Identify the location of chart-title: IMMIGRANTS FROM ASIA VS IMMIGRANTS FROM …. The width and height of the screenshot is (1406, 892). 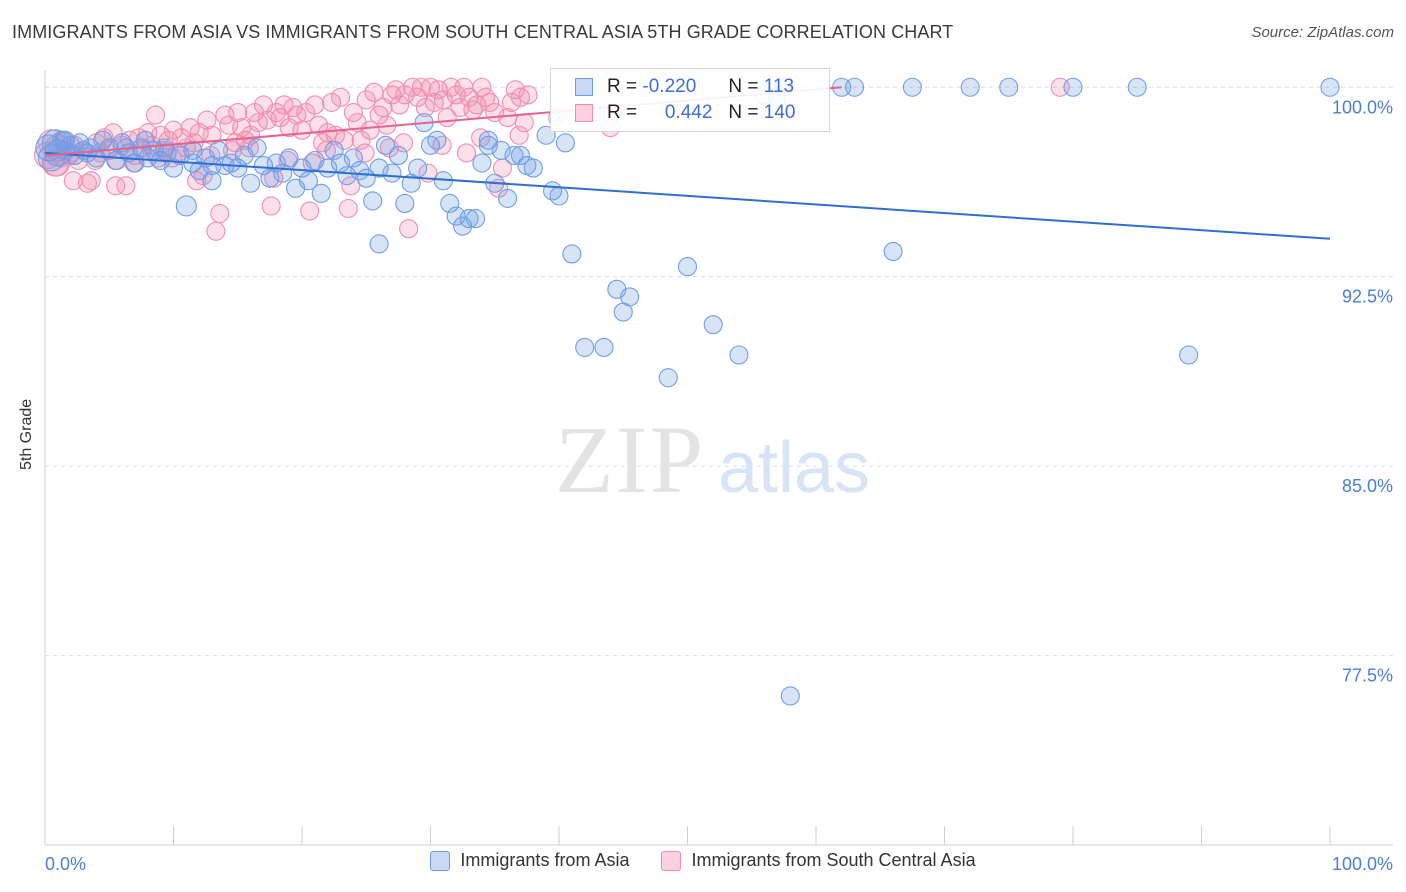
(483, 32).